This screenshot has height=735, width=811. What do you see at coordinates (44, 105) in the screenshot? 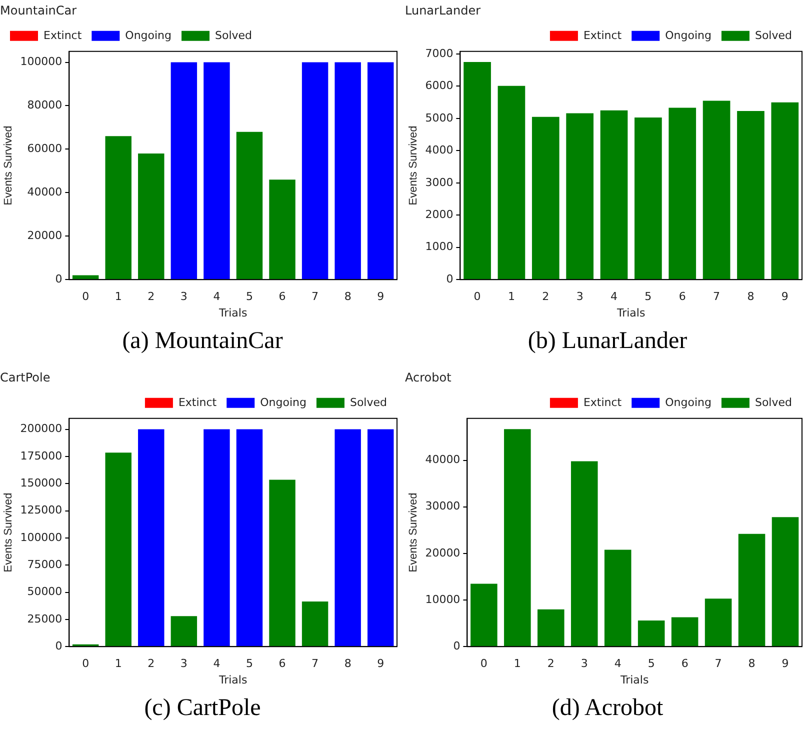
I see `y-tick-label: 80000` at bounding box center [44, 105].